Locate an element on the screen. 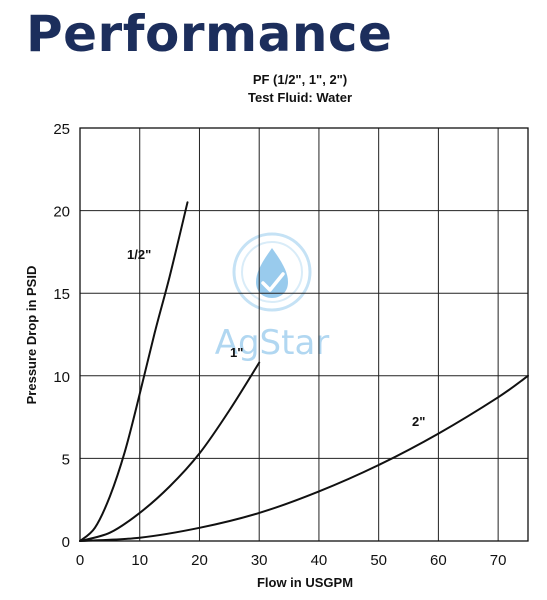  x-tick-label: 0 is located at coordinates (80, 560).